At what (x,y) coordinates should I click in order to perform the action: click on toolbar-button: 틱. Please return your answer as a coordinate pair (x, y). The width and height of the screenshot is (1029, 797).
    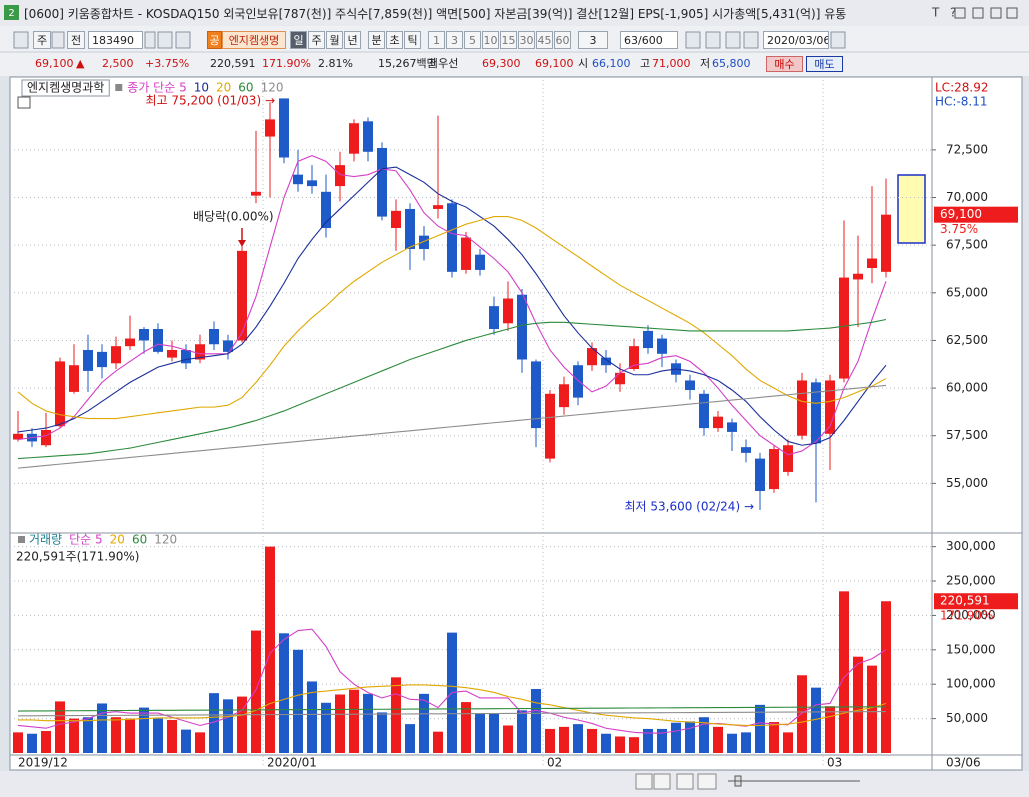
    Looking at the image, I should click on (412, 40).